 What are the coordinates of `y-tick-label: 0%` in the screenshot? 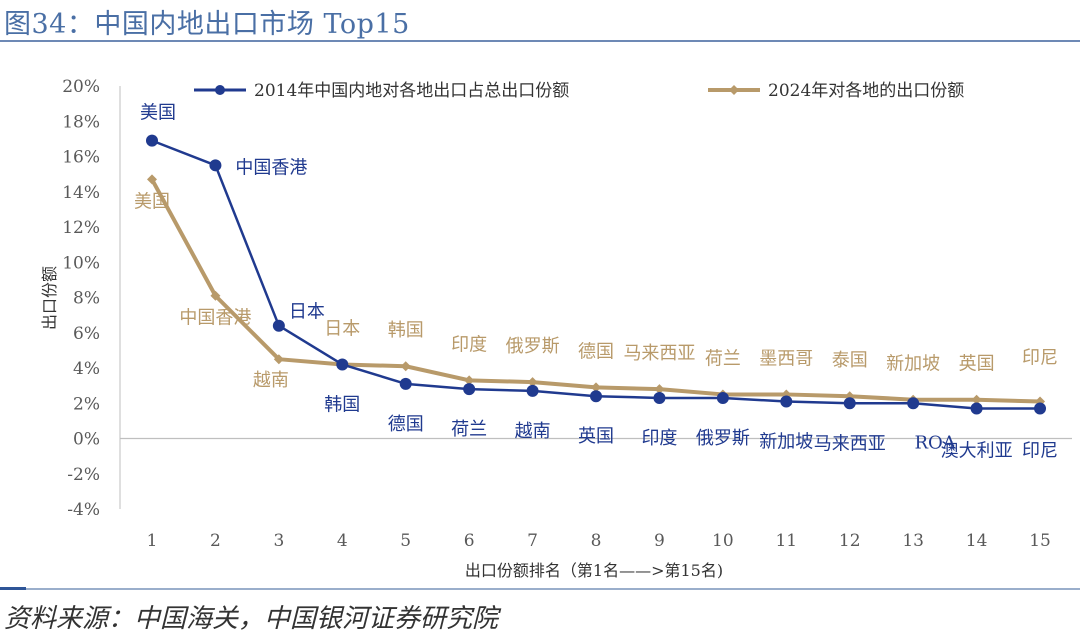 It's located at (86, 440).